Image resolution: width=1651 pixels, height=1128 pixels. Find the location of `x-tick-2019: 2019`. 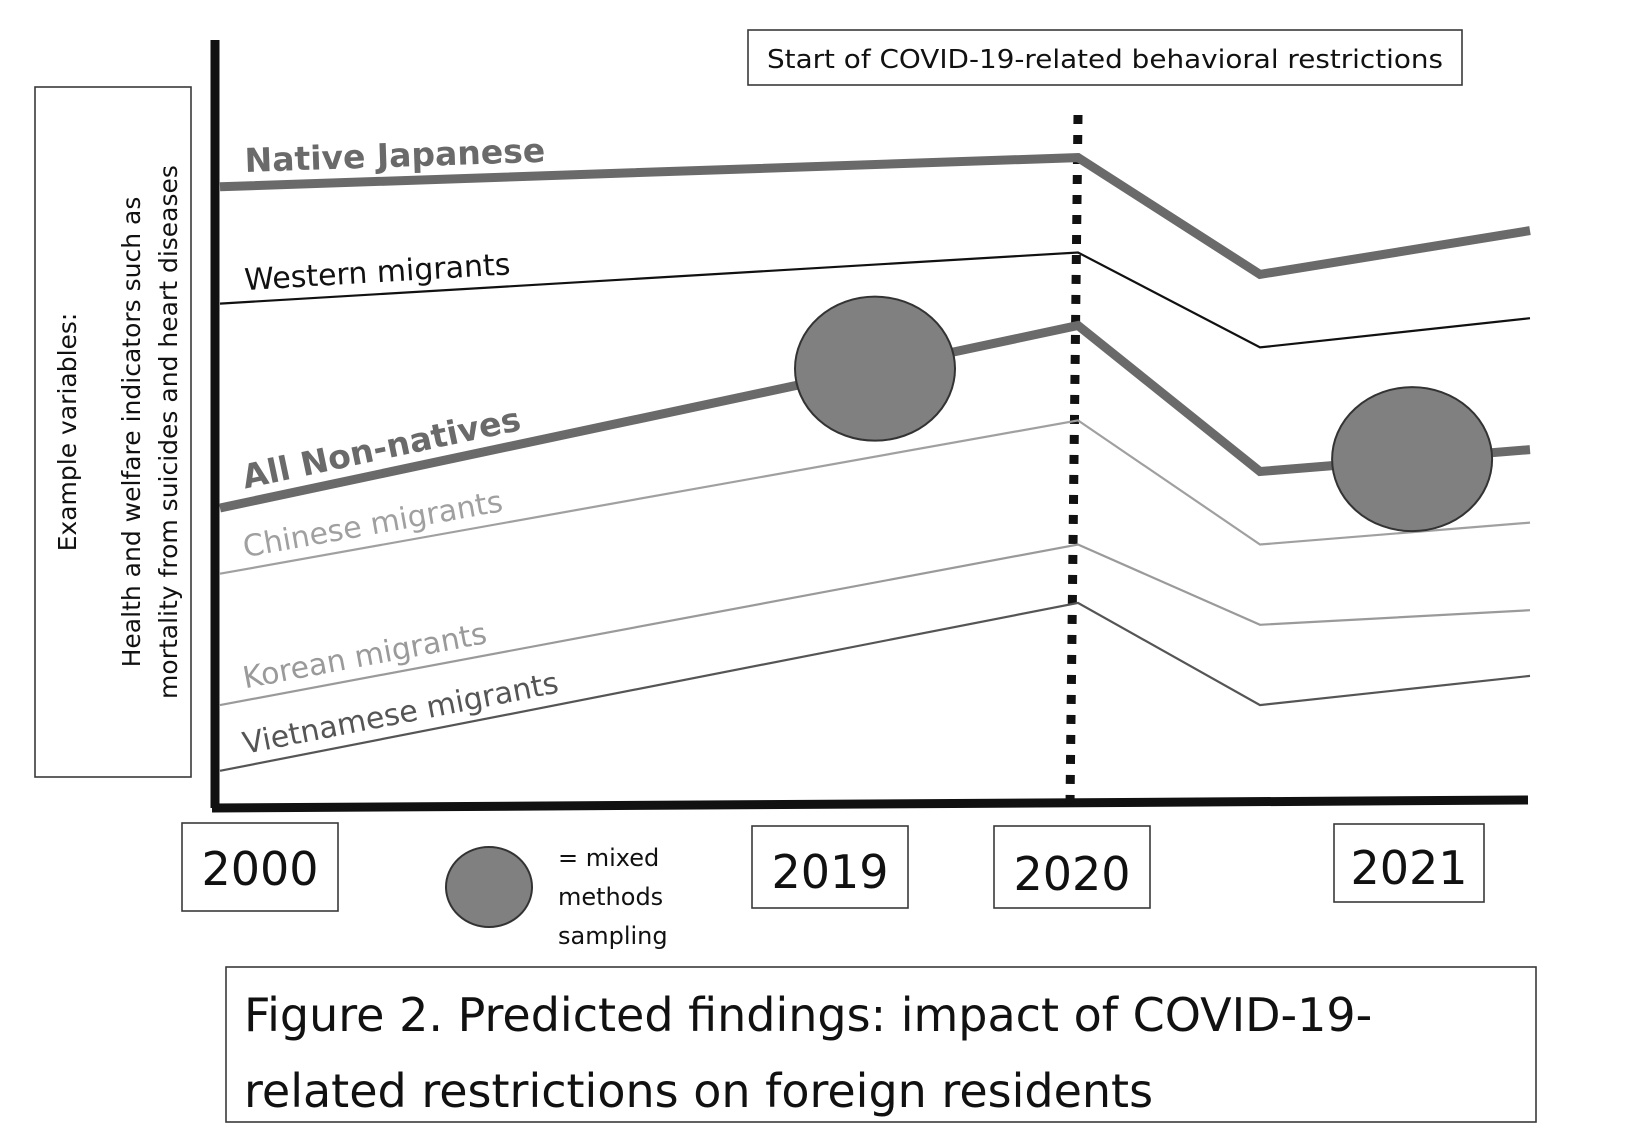

x-tick-2019: 2019 is located at coordinates (829, 872).